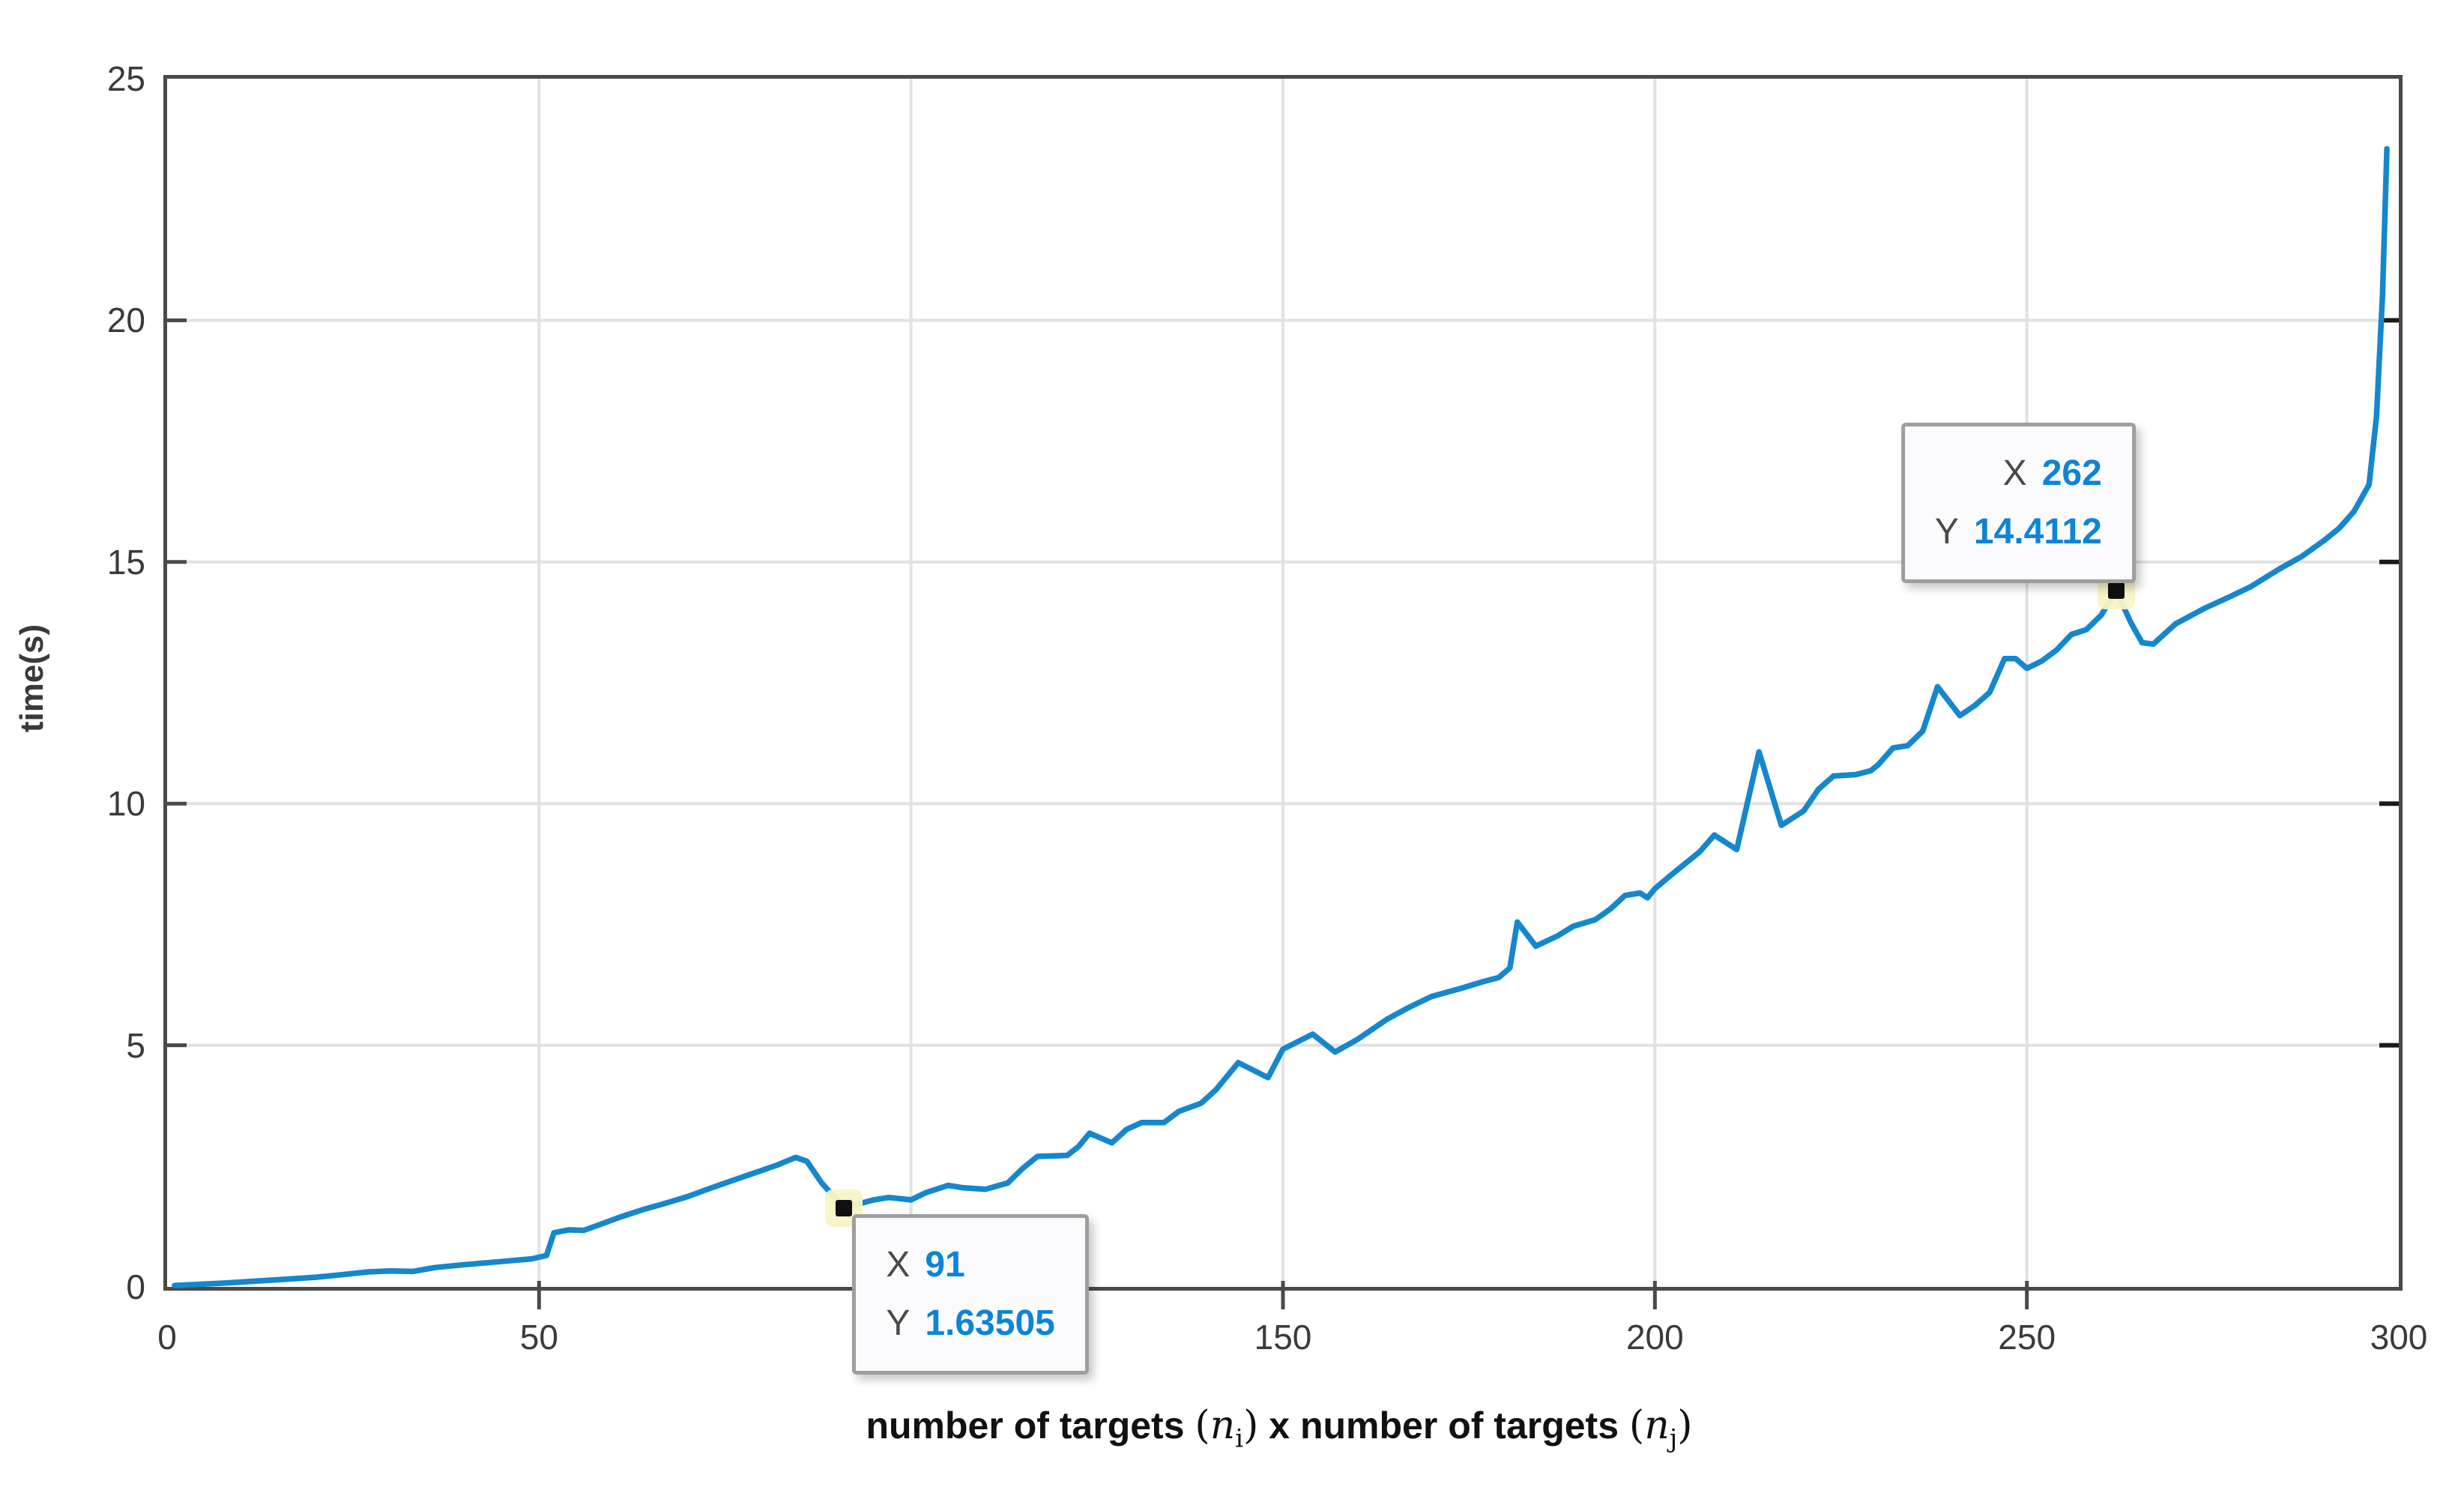 The width and height of the screenshot is (2464, 1493). I want to click on y-tick-label: 15, so click(126, 562).